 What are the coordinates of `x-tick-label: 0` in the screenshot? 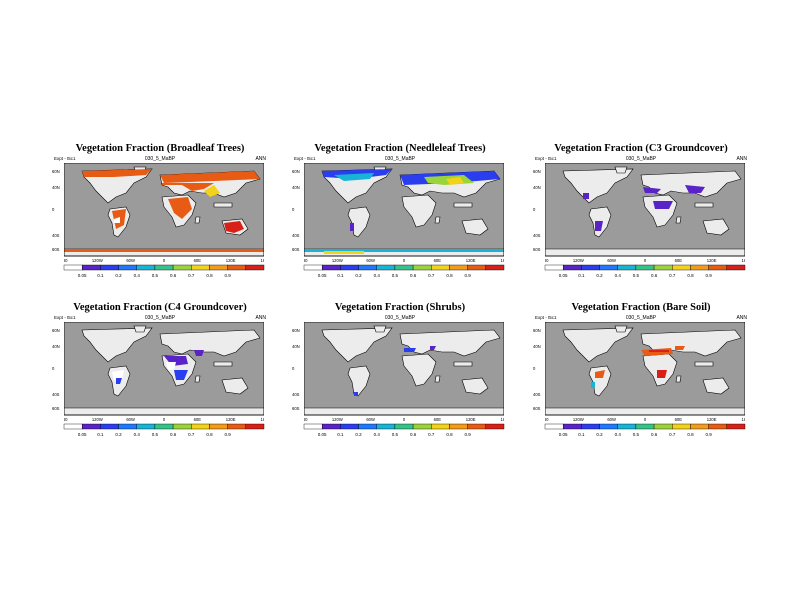 It's located at (164, 419).